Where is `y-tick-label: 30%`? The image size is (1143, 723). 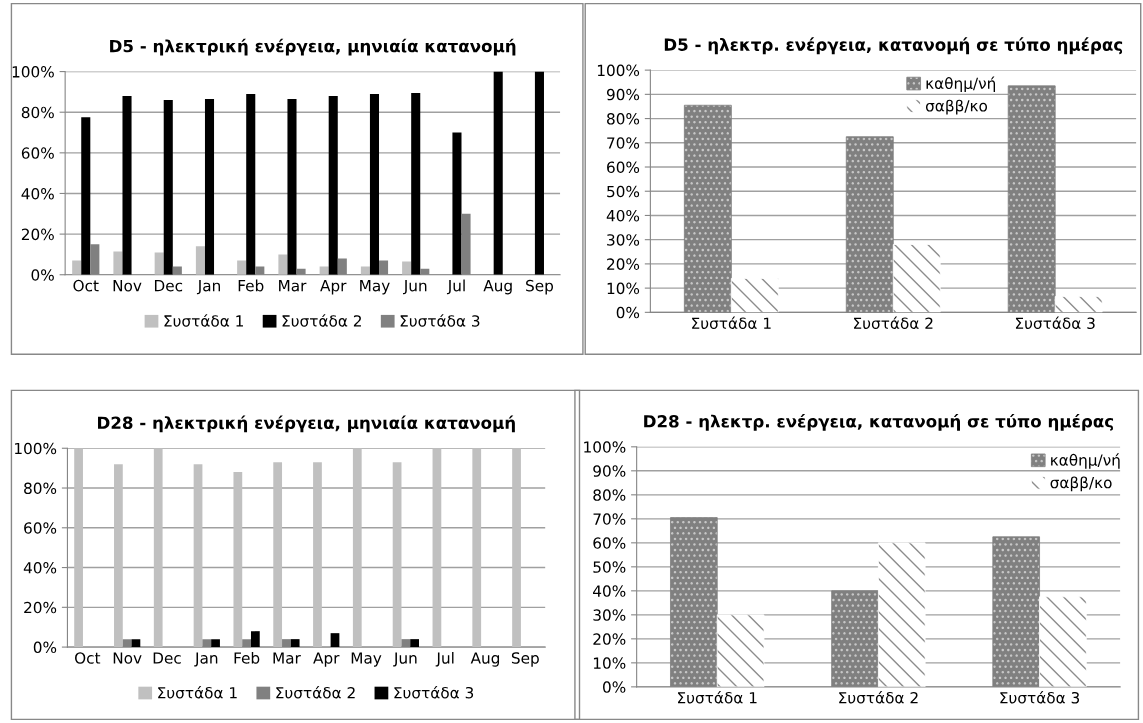 y-tick-label: 30% is located at coordinates (623, 240).